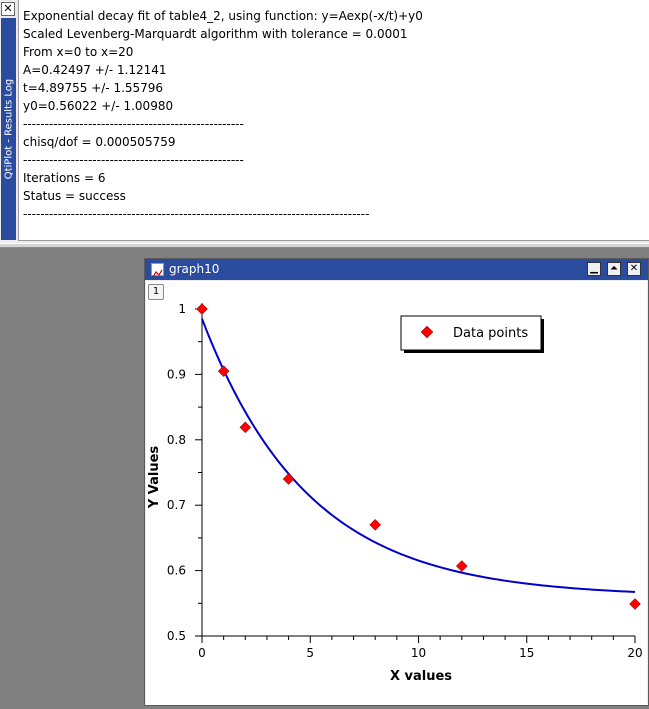 Image resolution: width=649 pixels, height=709 pixels. I want to click on legend-label: Data points, so click(490, 333).